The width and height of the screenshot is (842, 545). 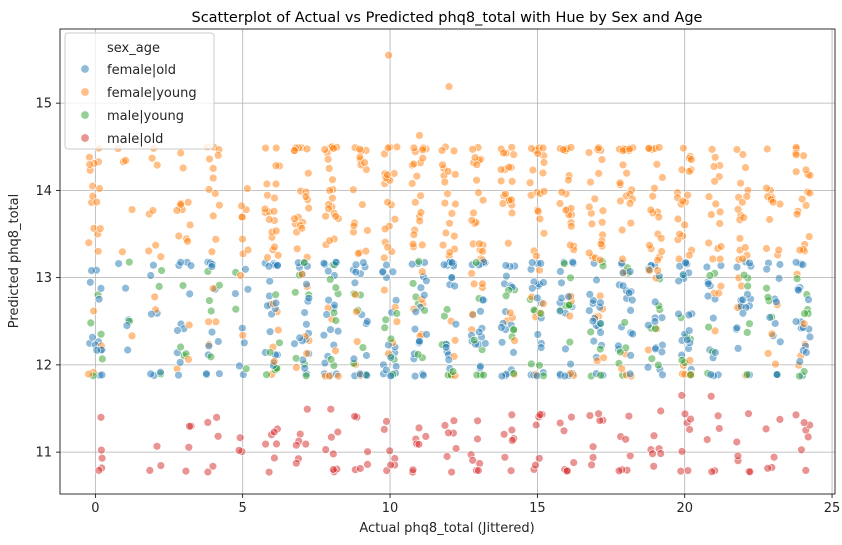 What do you see at coordinates (390, 508) in the screenshot?
I see `x-tick-label: 10` at bounding box center [390, 508].